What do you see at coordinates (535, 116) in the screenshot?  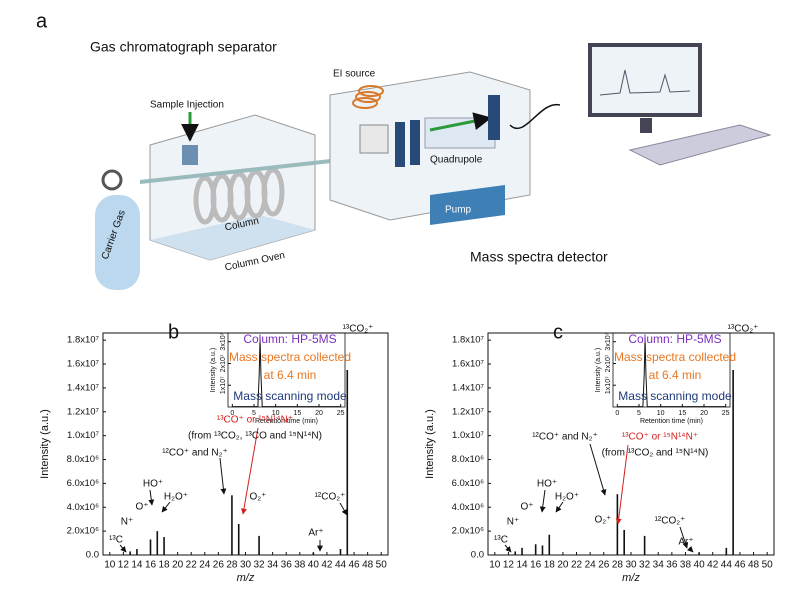 I see `cable` at bounding box center [535, 116].